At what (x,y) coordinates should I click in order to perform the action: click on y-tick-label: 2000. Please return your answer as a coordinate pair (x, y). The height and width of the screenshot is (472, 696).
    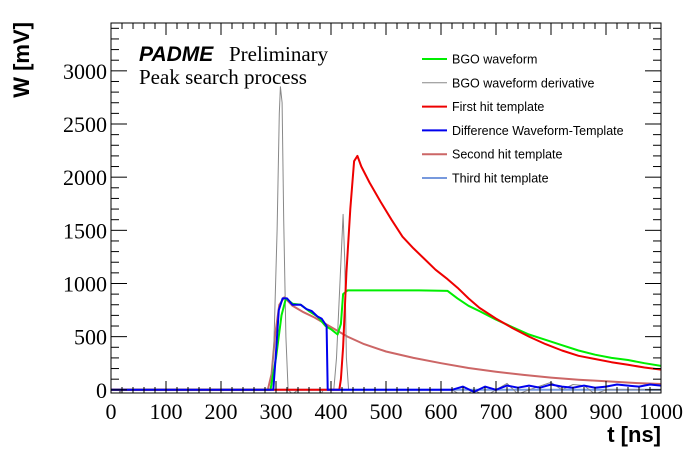
    Looking at the image, I should click on (85, 177).